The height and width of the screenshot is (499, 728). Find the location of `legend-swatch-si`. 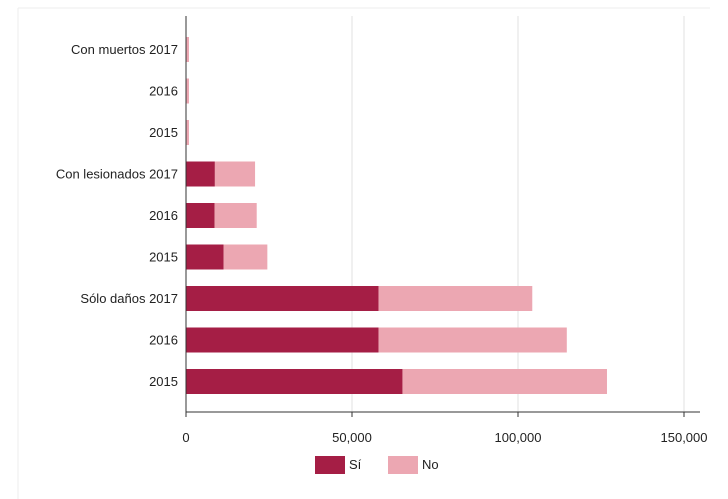

legend-swatch-si is located at coordinates (330, 465).